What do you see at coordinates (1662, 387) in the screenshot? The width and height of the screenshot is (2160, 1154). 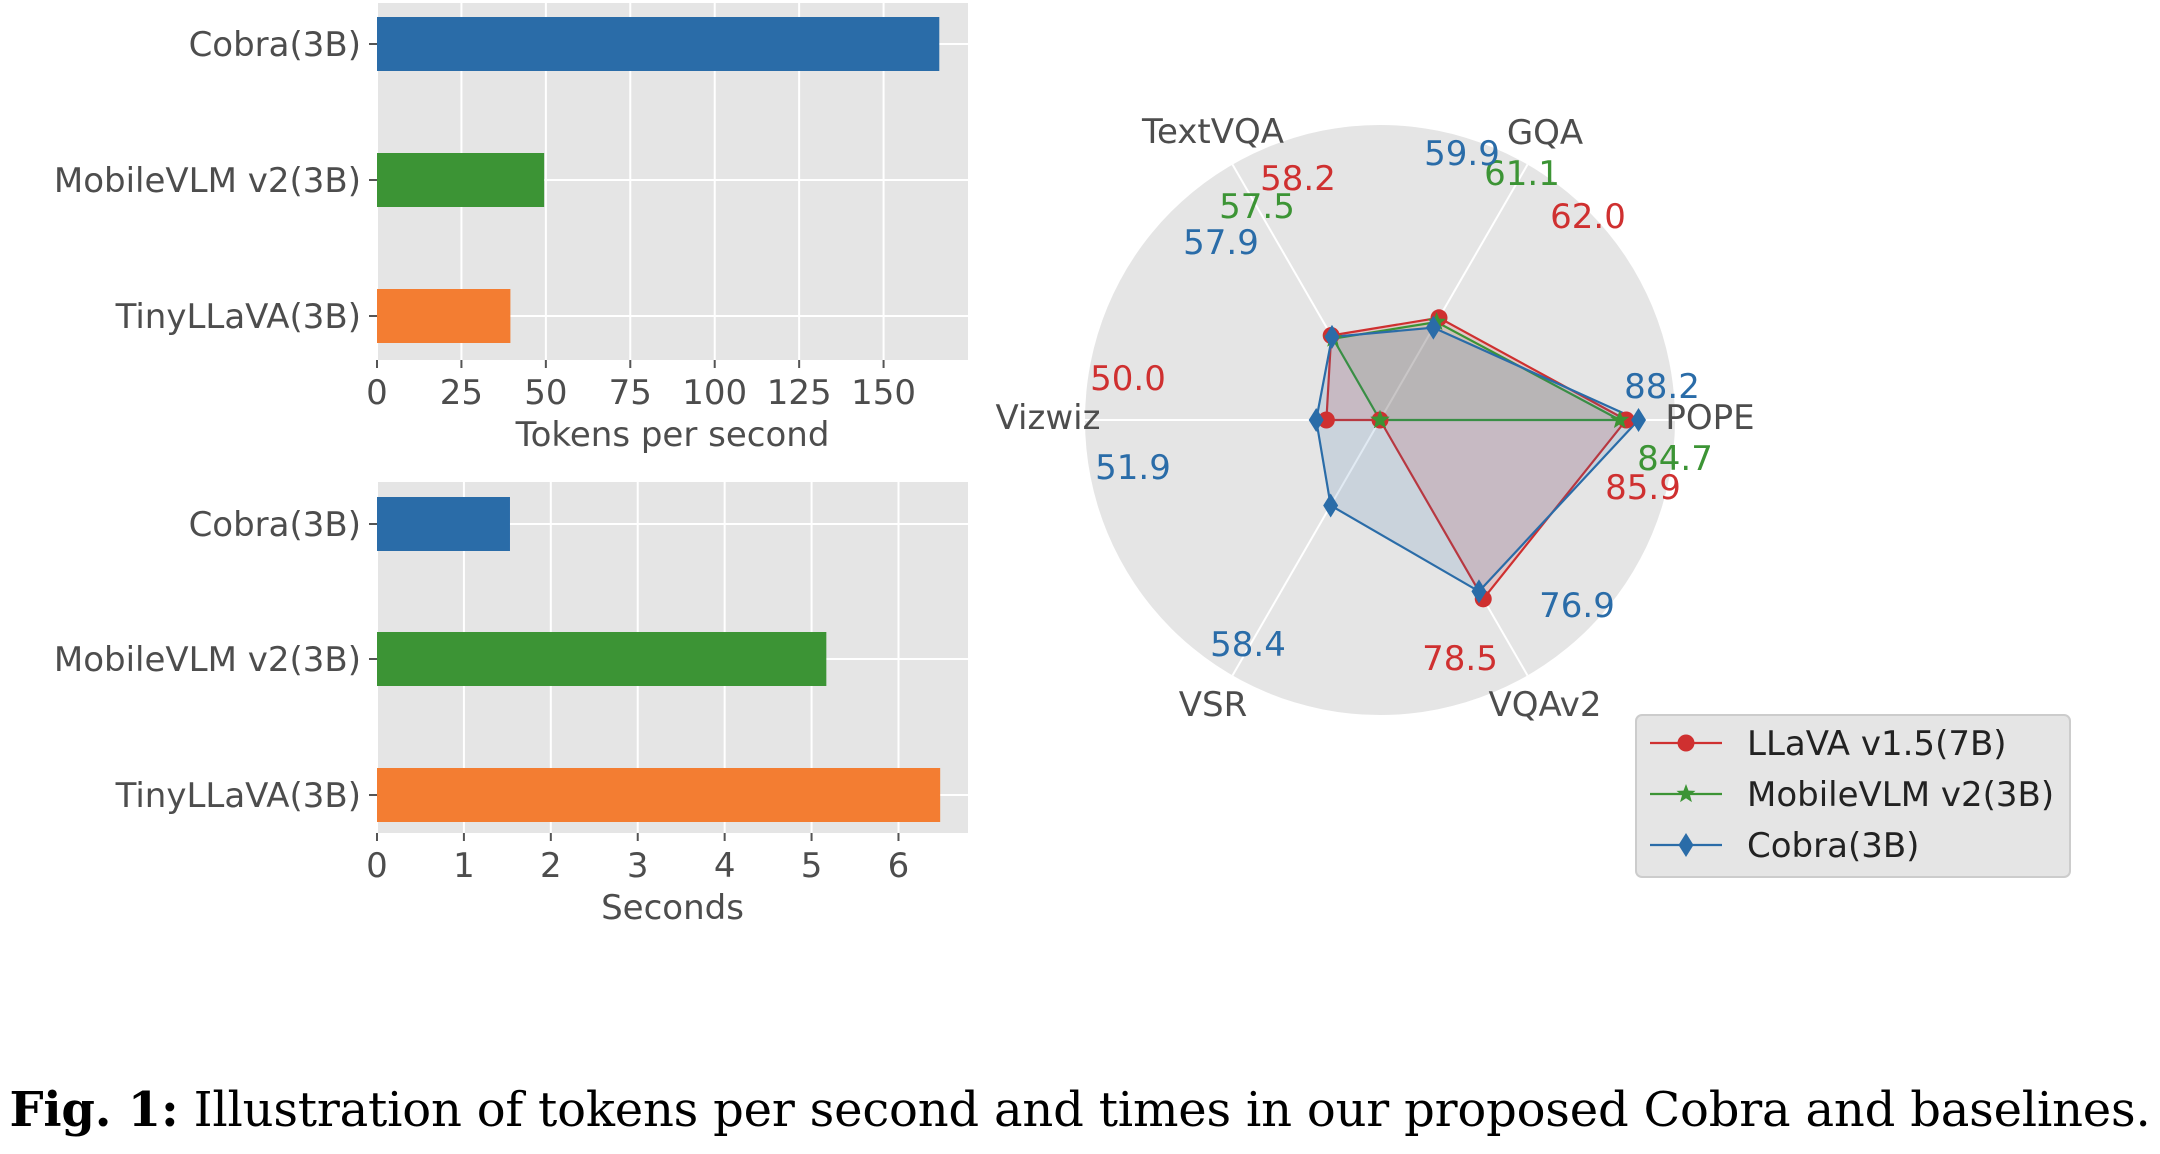 I see `value-label: 88.2` at bounding box center [1662, 387].